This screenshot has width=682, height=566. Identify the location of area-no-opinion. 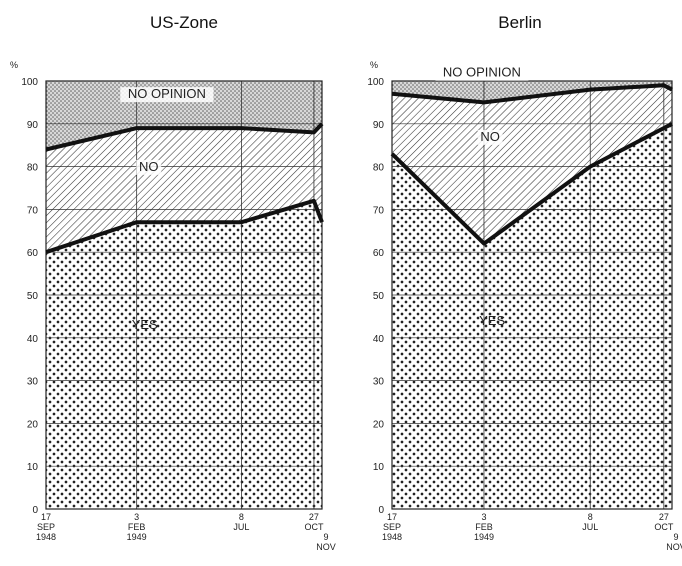
(532, 92).